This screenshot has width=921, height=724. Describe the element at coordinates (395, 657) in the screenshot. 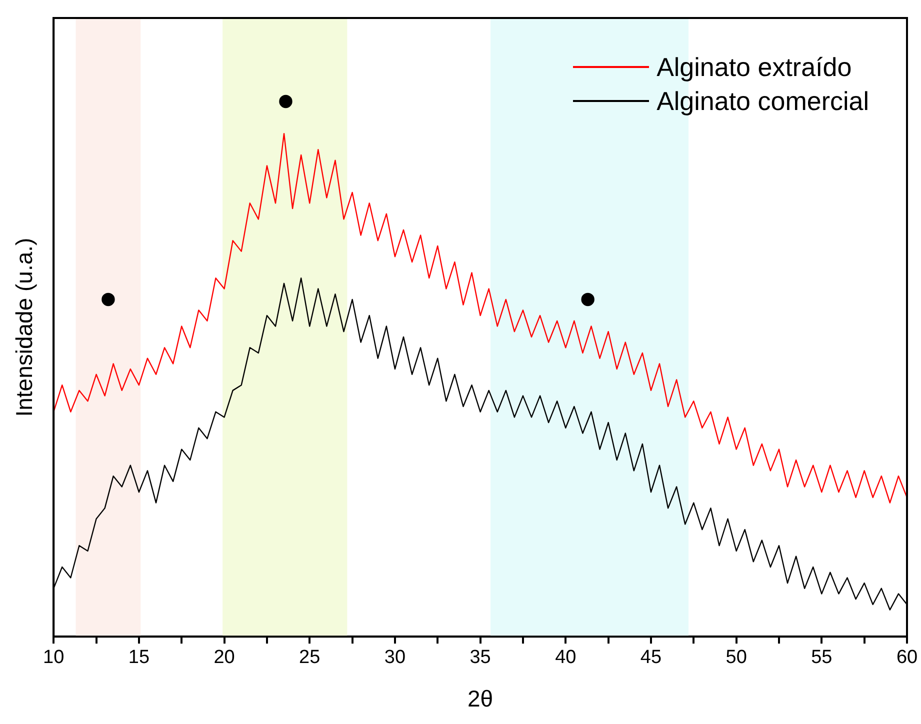

I see `x-tick-label: 30` at that location.